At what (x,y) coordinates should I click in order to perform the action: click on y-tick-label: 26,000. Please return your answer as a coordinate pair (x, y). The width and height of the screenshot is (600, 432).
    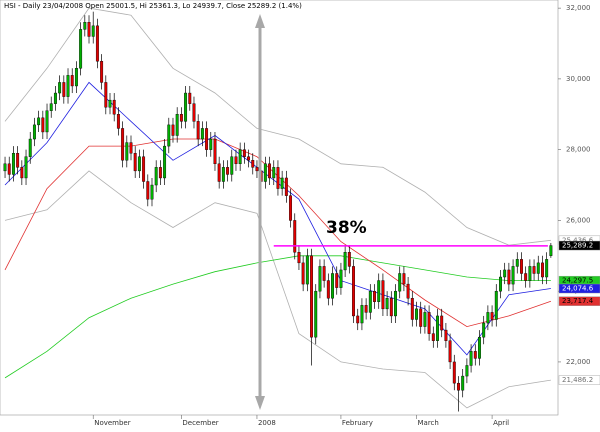
    Looking at the image, I should click on (578, 220).